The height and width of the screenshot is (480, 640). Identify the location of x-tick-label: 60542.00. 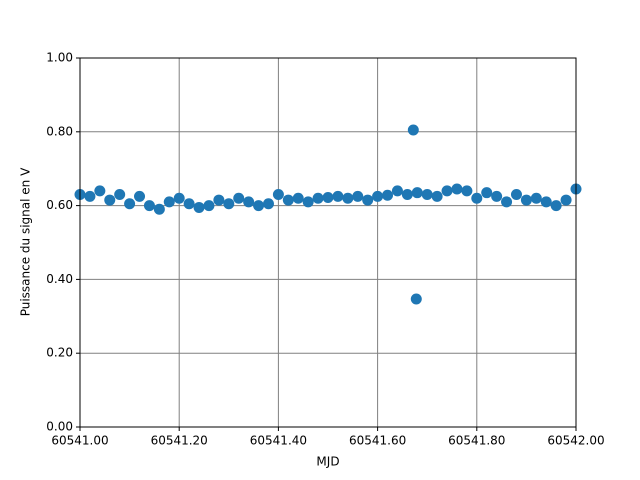
(575, 441).